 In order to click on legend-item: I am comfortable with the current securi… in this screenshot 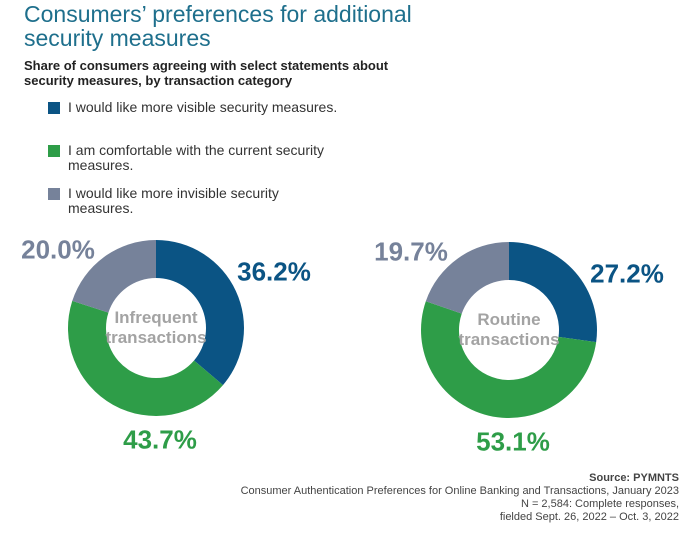, I will do `click(193, 158)`.